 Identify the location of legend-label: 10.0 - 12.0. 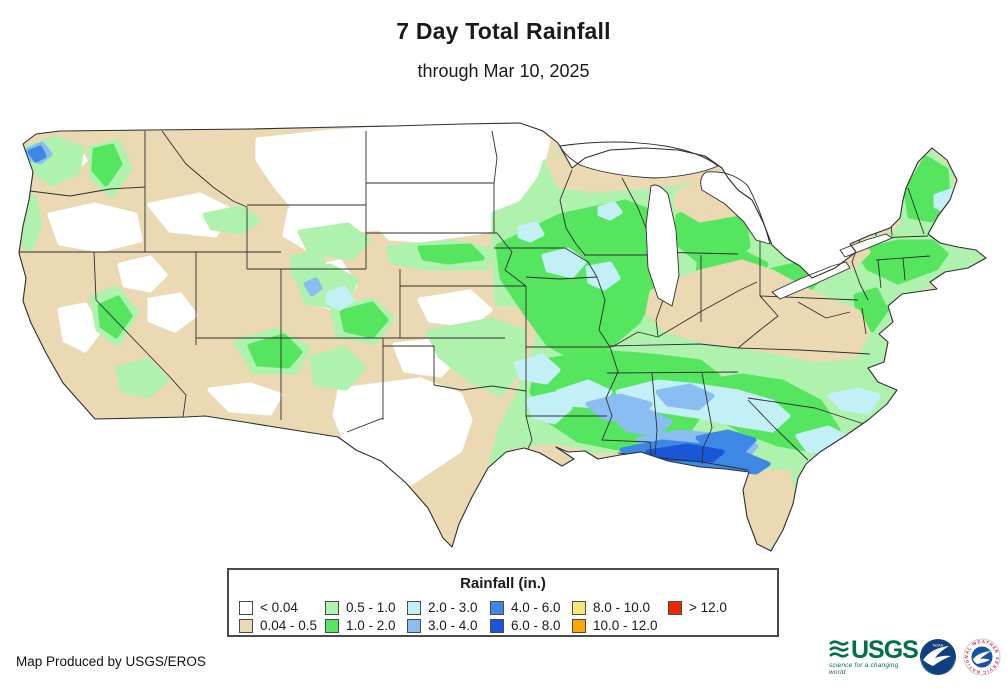
(625, 625).